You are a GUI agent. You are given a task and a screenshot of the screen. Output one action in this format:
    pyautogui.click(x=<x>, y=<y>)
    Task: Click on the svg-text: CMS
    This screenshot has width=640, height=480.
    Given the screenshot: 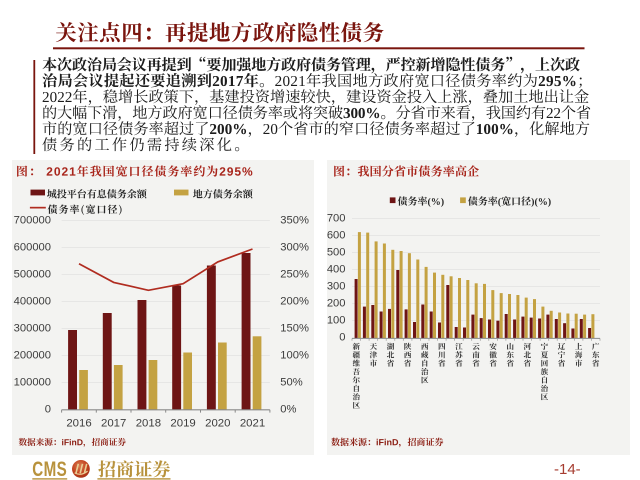 What is the action you would take?
    pyautogui.click(x=49, y=468)
    